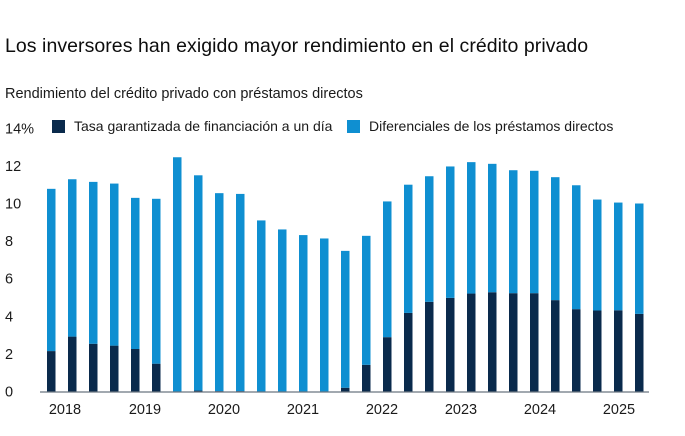  Describe the element at coordinates (224, 410) in the screenshot. I see `x-tick-label: 2020` at that location.